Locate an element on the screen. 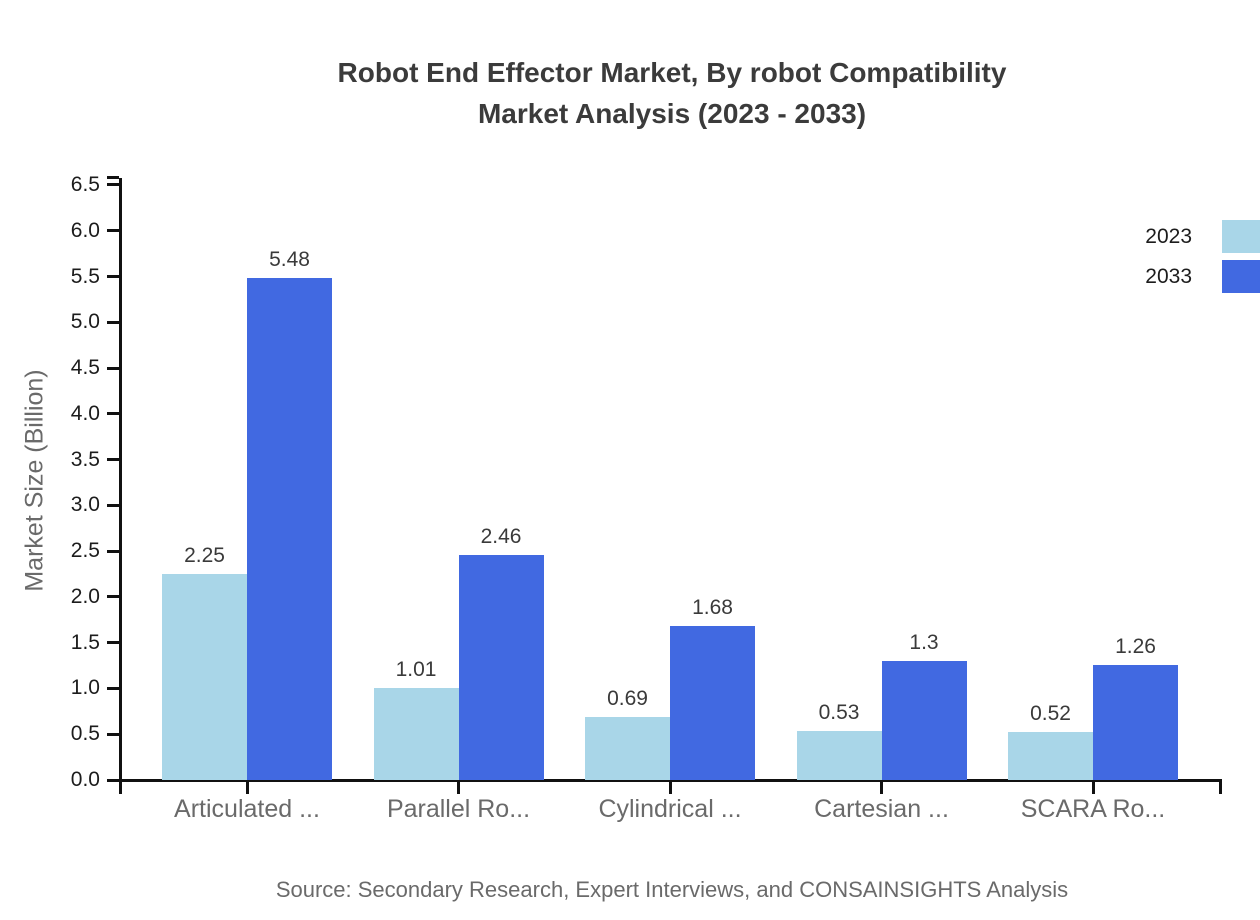  y-tick-label: 4.5 is located at coordinates (85, 368).